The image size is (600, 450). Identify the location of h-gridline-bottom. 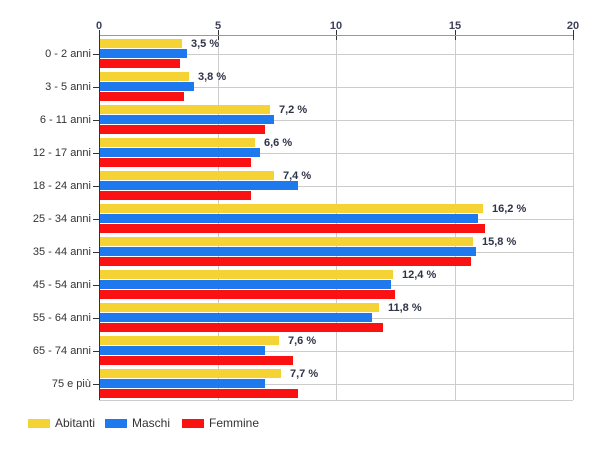
(336, 400).